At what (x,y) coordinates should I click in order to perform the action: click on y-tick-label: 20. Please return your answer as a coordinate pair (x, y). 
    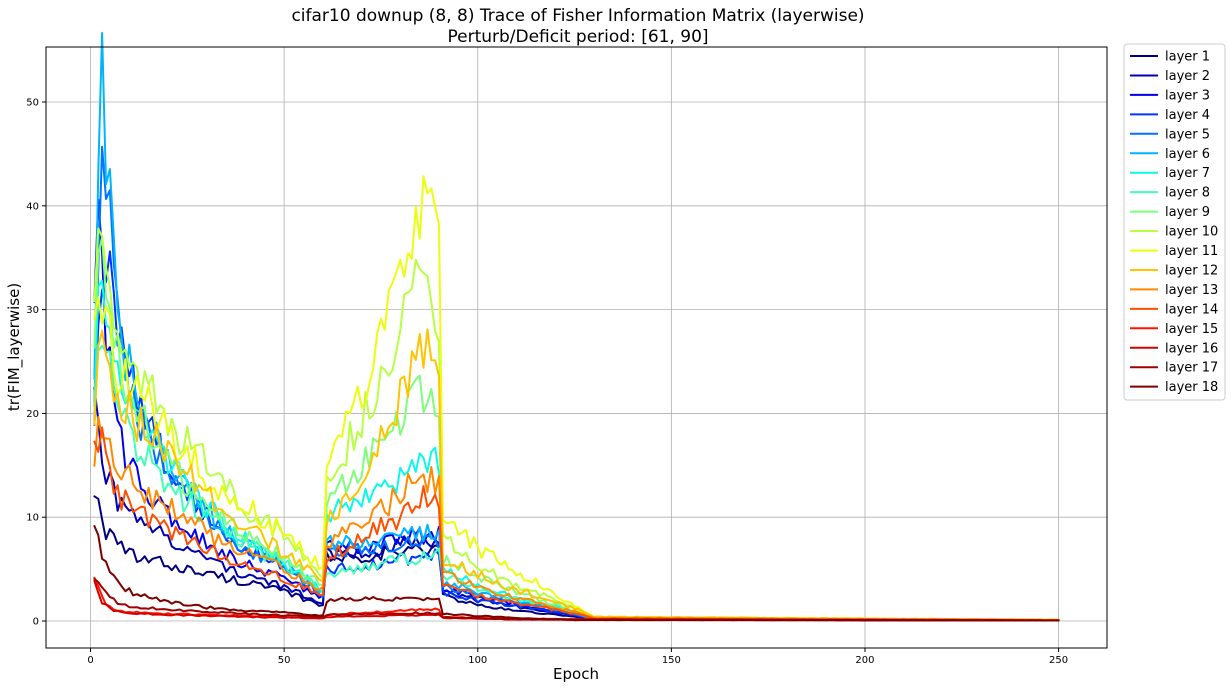
    Looking at the image, I should click on (32, 414).